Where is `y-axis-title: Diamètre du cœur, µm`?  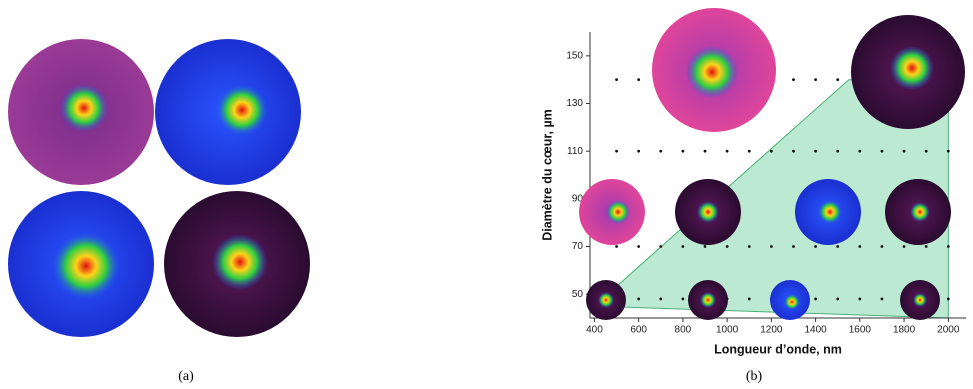
y-axis-title: Diamètre du cœur, µm is located at coordinates (547, 175).